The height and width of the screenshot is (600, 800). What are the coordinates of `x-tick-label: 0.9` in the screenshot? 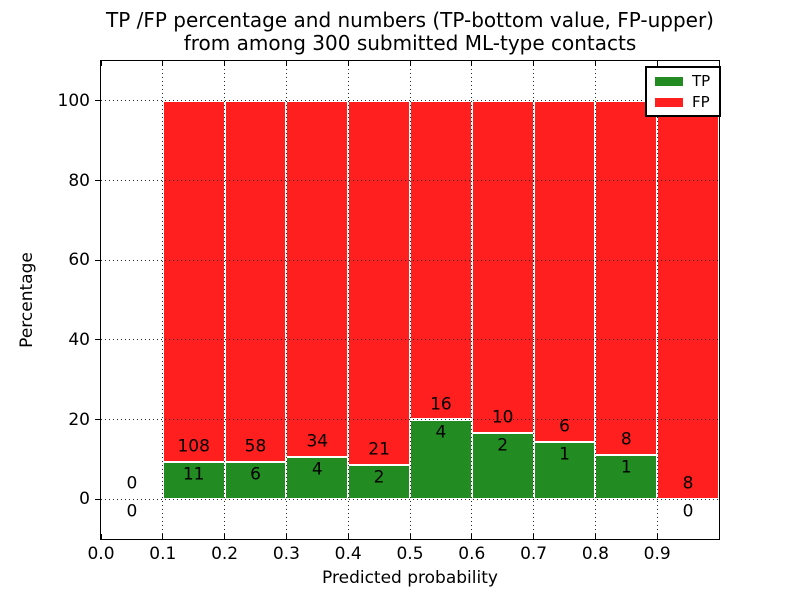 It's located at (657, 554).